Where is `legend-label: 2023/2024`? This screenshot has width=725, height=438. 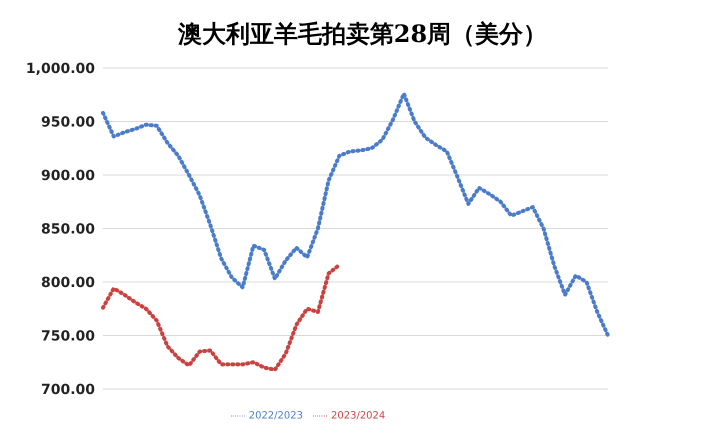 legend-label: 2023/2024 is located at coordinates (358, 416).